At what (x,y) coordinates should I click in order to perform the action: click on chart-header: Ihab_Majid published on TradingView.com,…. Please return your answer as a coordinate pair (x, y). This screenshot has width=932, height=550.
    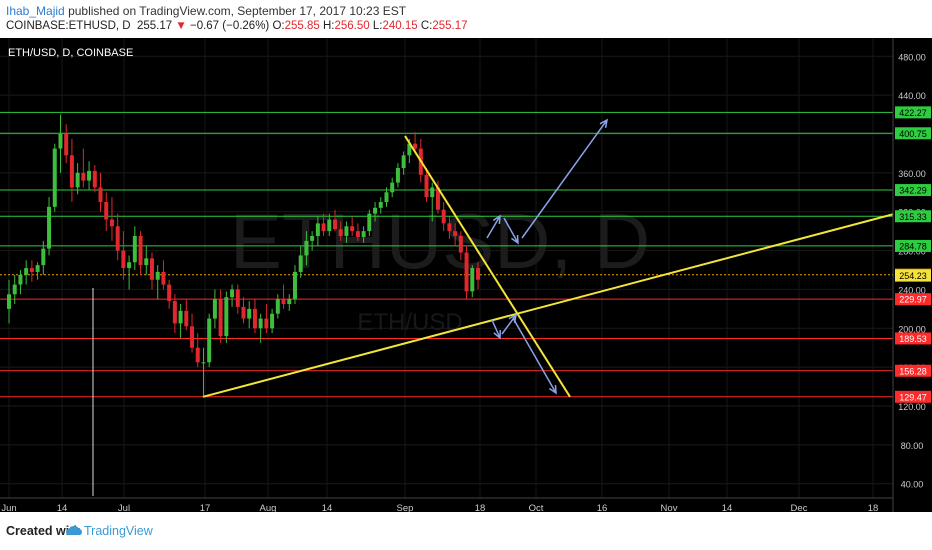
    Looking at the image, I should click on (466, 19).